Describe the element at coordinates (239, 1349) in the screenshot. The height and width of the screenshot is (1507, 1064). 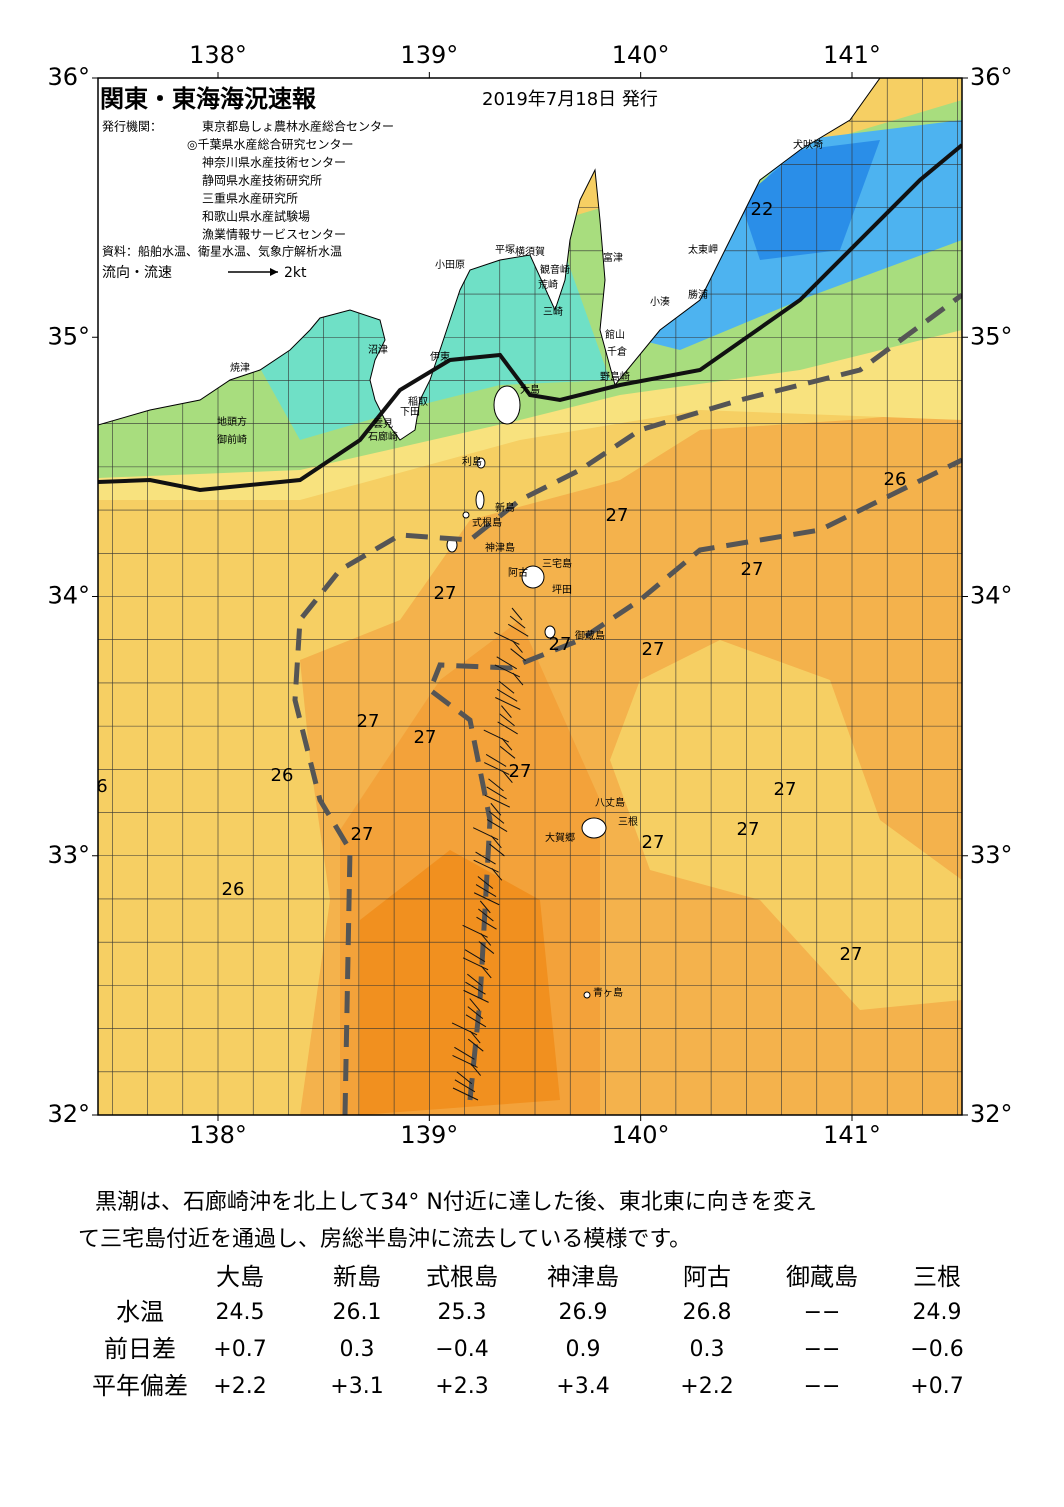
I see `table-cell: +0.7` at that location.